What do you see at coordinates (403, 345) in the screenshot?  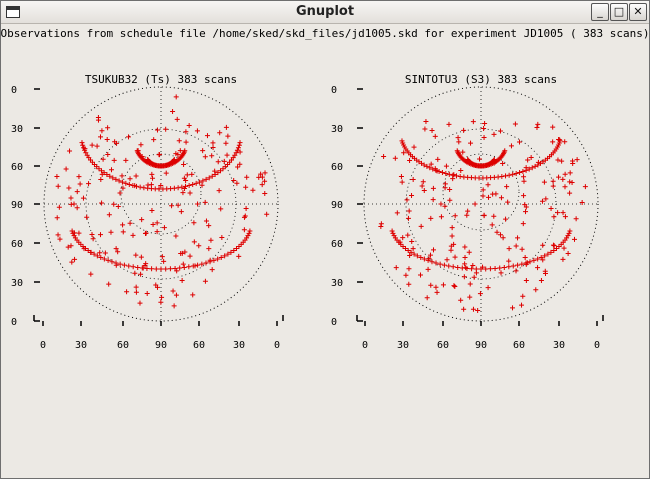 I see `x-tick-label: 30` at bounding box center [403, 345].